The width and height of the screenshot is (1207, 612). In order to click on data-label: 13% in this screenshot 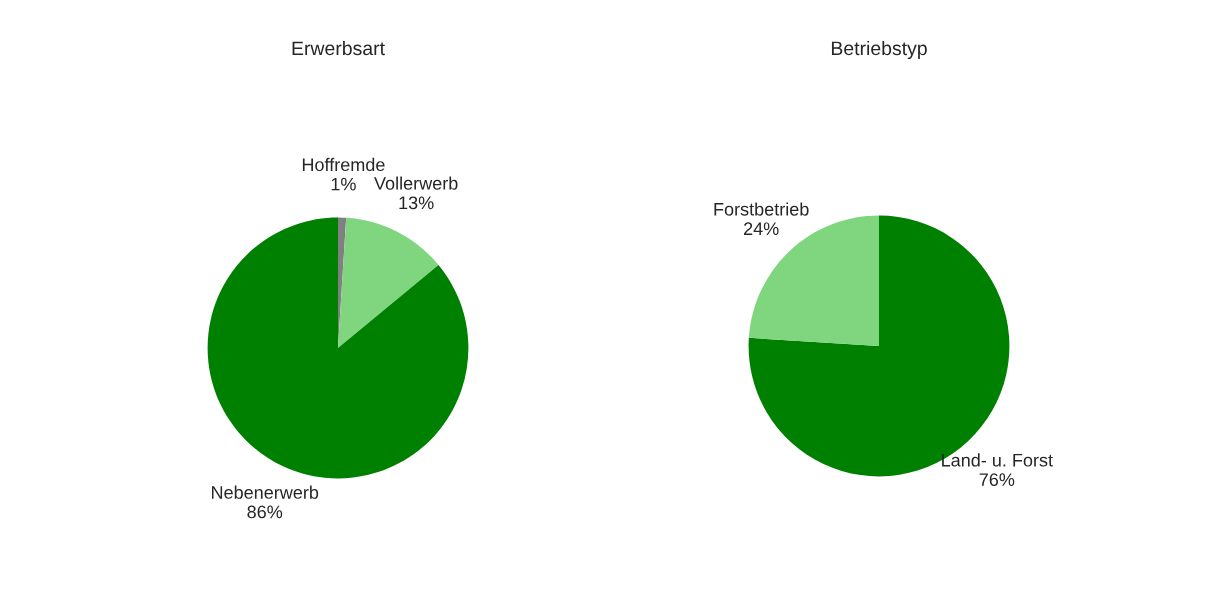, I will do `click(416, 203)`.